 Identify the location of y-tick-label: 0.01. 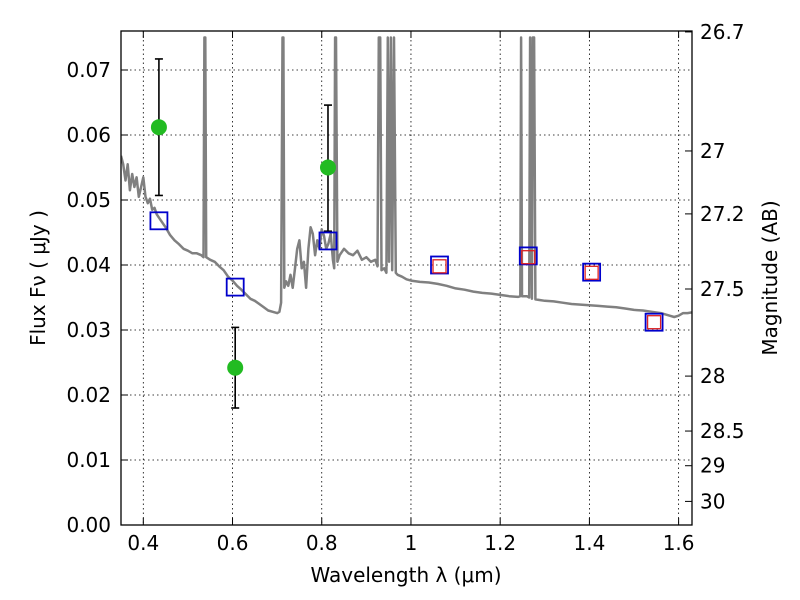
(88, 460).